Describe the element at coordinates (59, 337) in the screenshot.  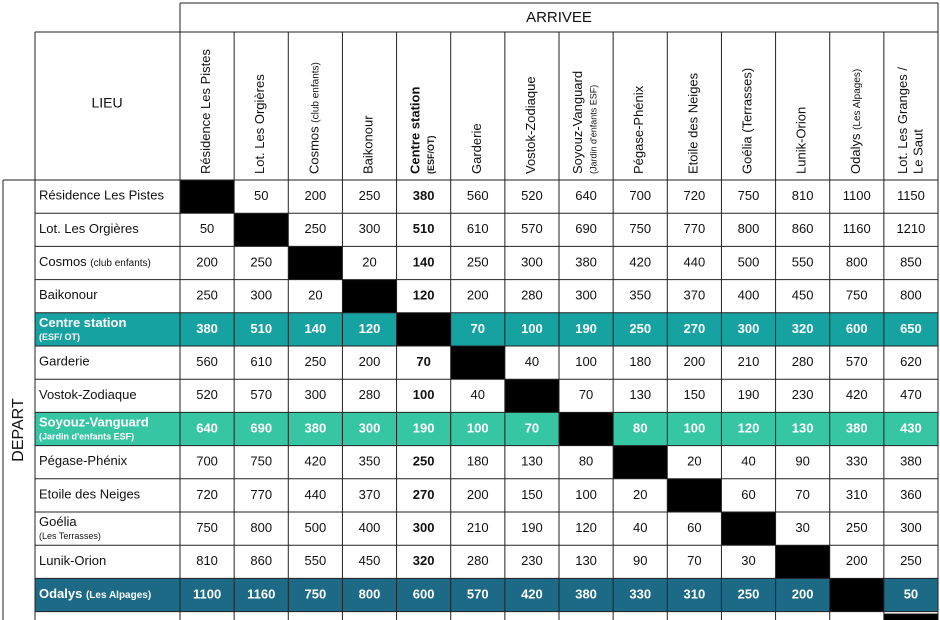
I see `row-label-sub: (ESF/ OT)` at that location.